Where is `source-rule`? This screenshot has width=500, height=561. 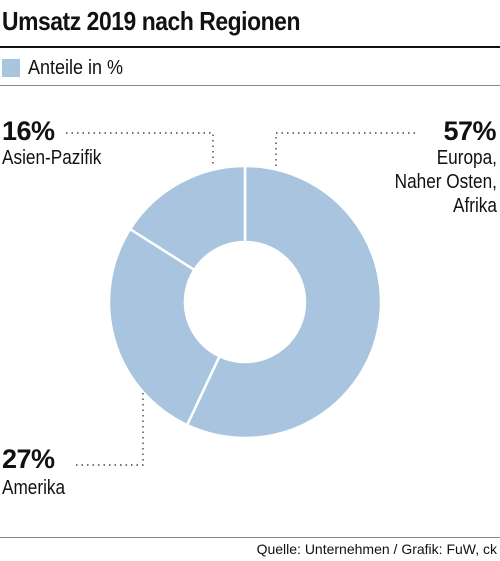 source-rule is located at coordinates (250, 537).